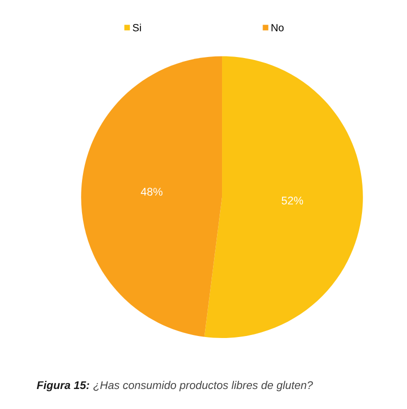 This screenshot has width=407, height=409. Describe the element at coordinates (174, 386) in the screenshot. I see `text: Figura 15: ¿Has consumido productos libres de gluten?` at that location.